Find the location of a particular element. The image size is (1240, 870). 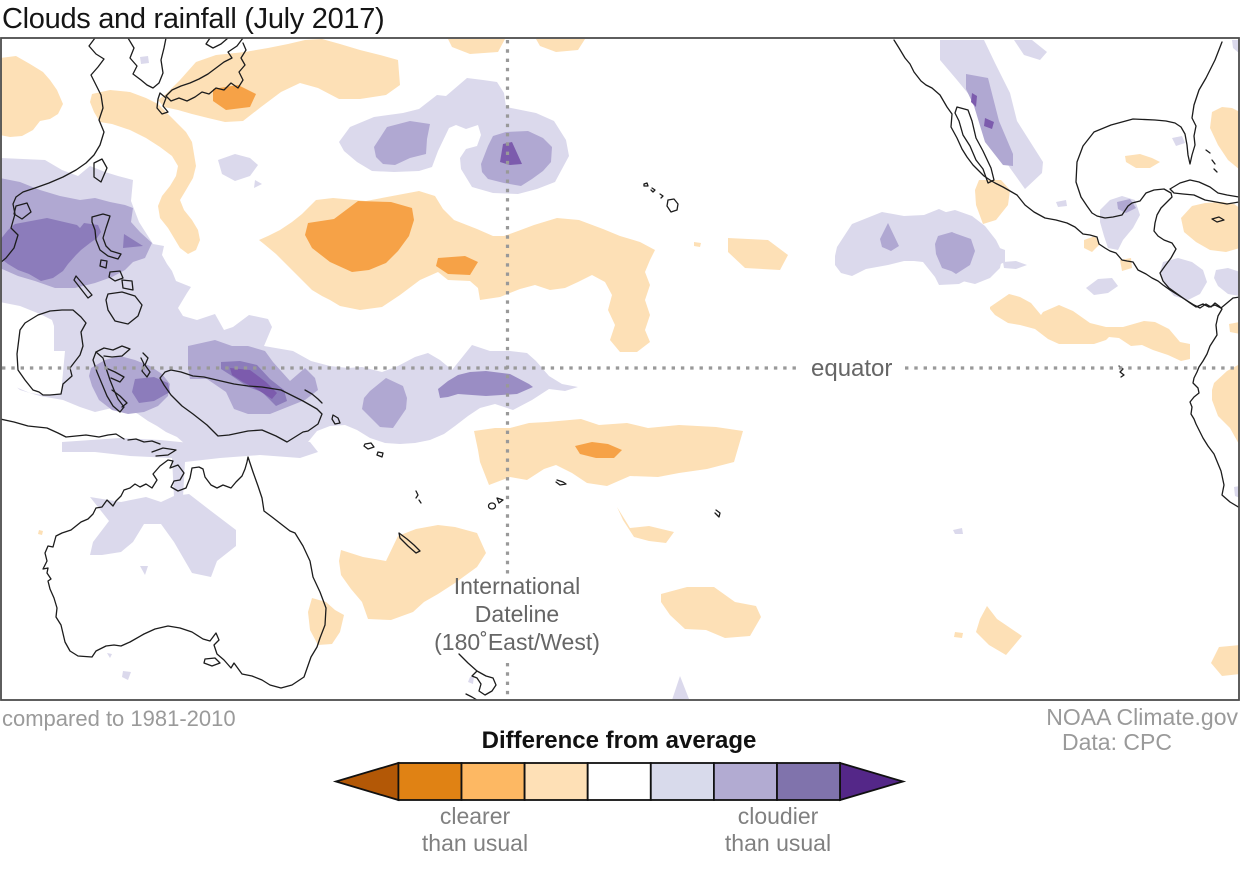

svg-text: compared to 1981-2010 is located at coordinates (119, 718).